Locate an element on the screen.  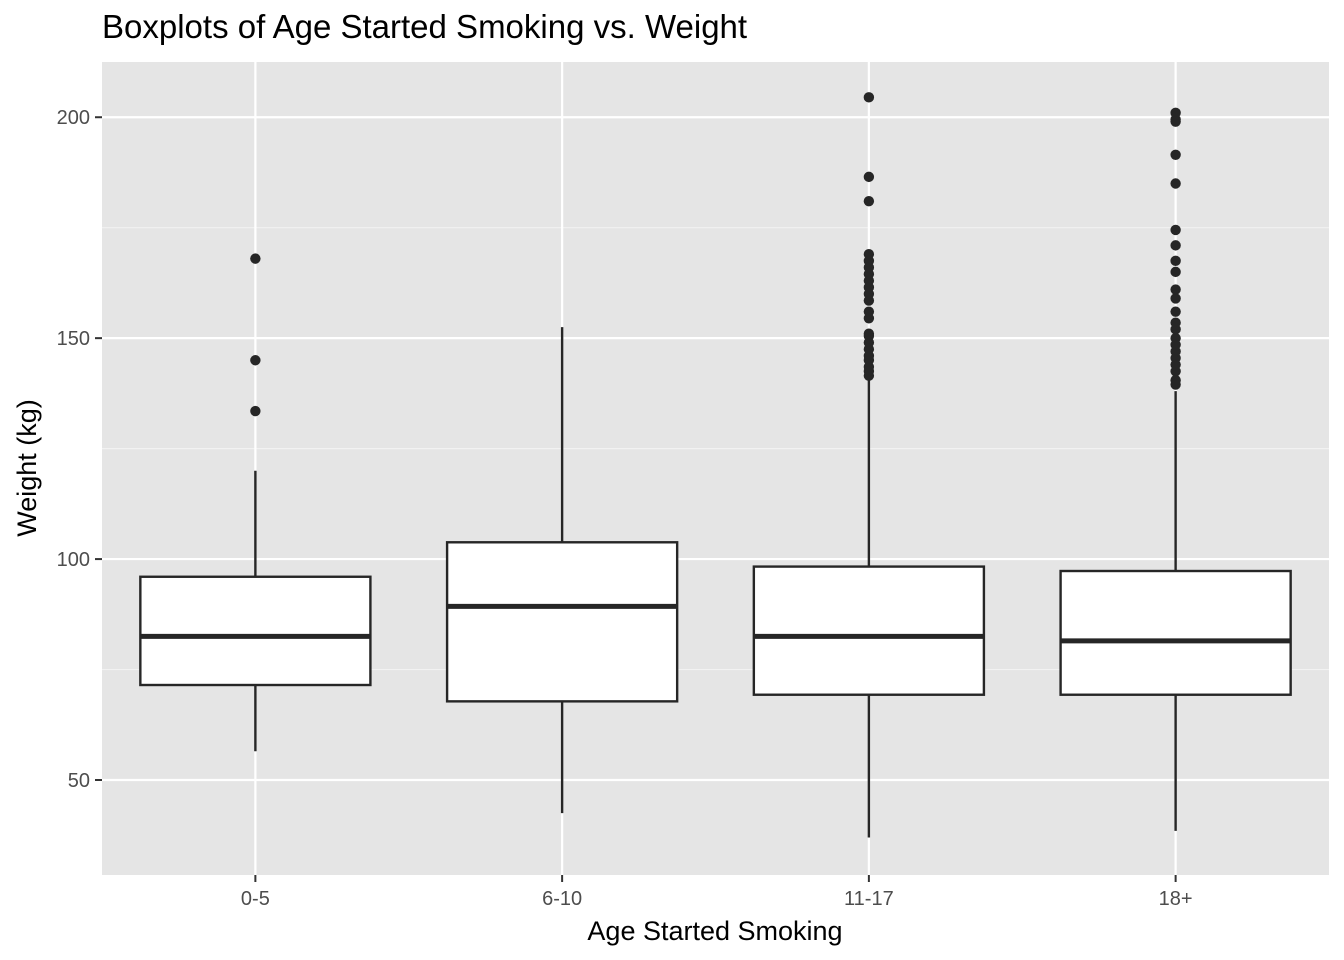
y-tick-label: 100 is located at coordinates (73, 560).